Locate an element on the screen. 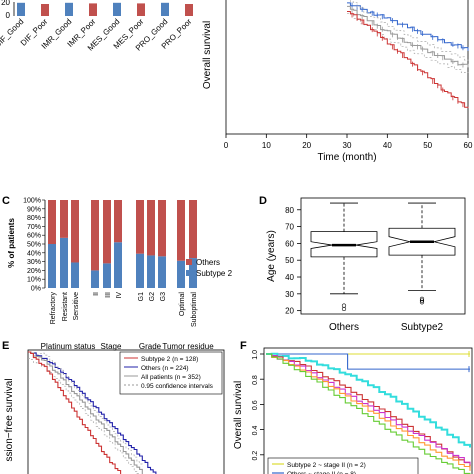 The image size is (474, 474). panel-e-legend-label: Subtype 2 (n = 128) is located at coordinates (169, 359).